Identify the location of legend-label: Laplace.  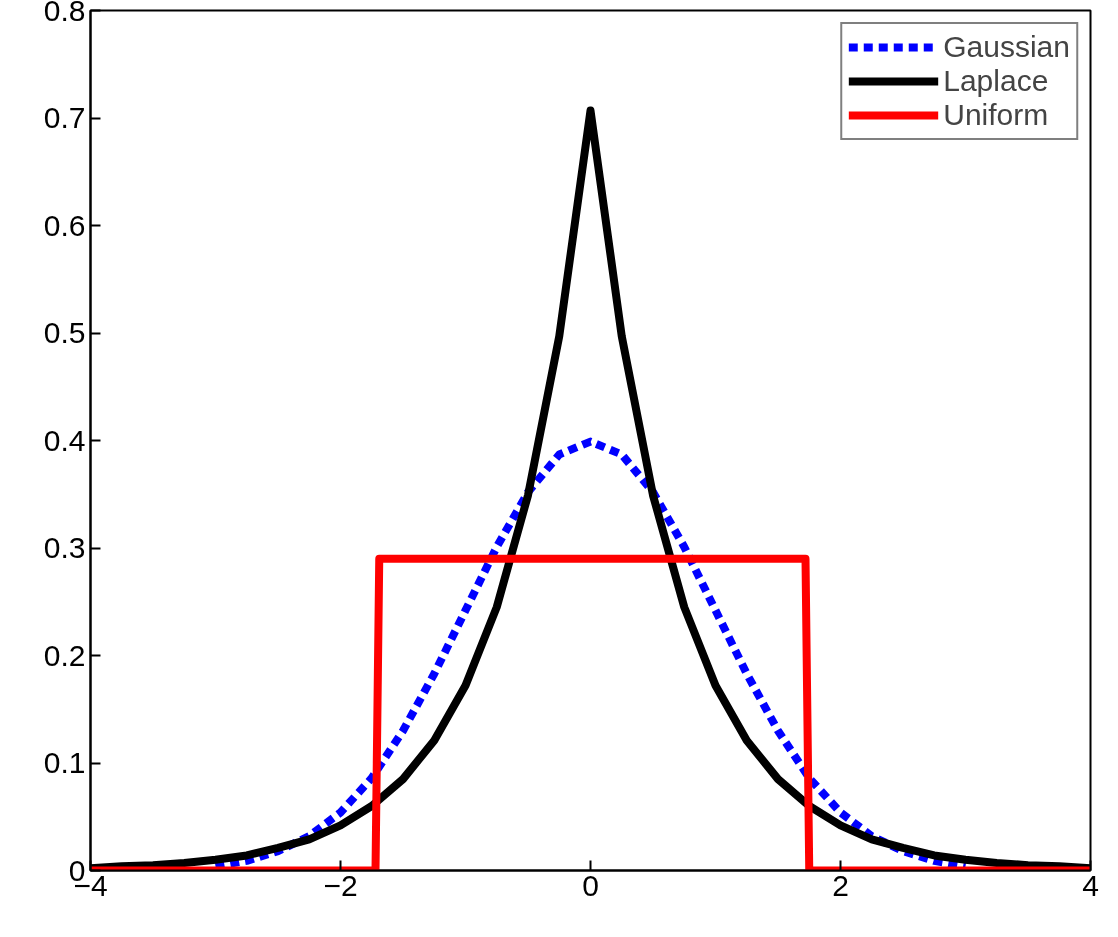
(996, 81).